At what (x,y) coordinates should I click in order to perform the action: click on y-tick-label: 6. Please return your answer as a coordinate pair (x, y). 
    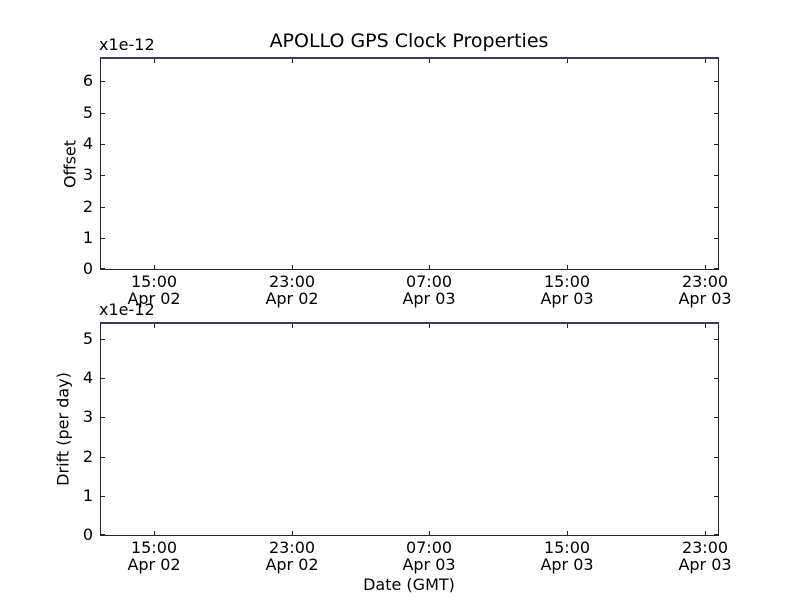
    Looking at the image, I should click on (87, 80).